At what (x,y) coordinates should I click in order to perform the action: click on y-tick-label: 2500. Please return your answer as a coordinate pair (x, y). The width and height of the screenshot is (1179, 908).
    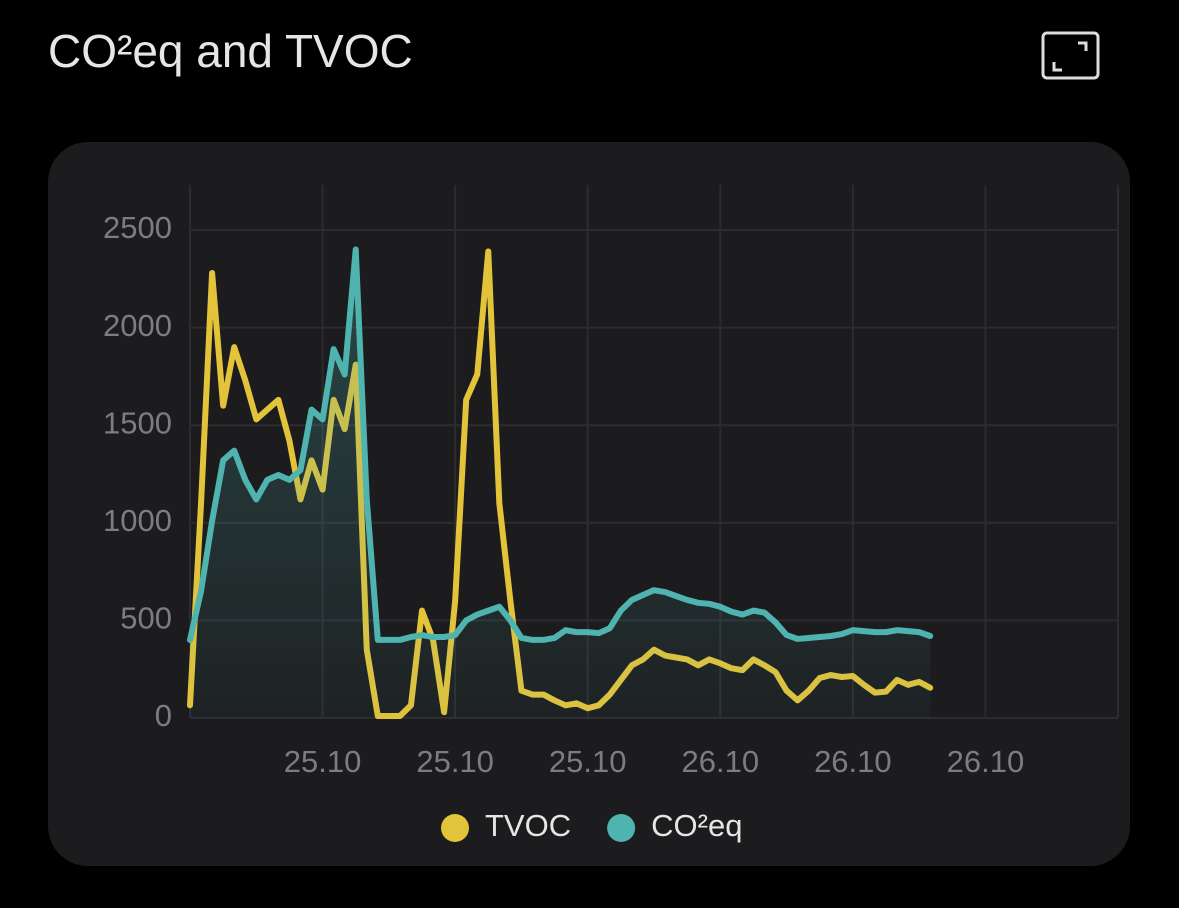
    Looking at the image, I should click on (137, 227).